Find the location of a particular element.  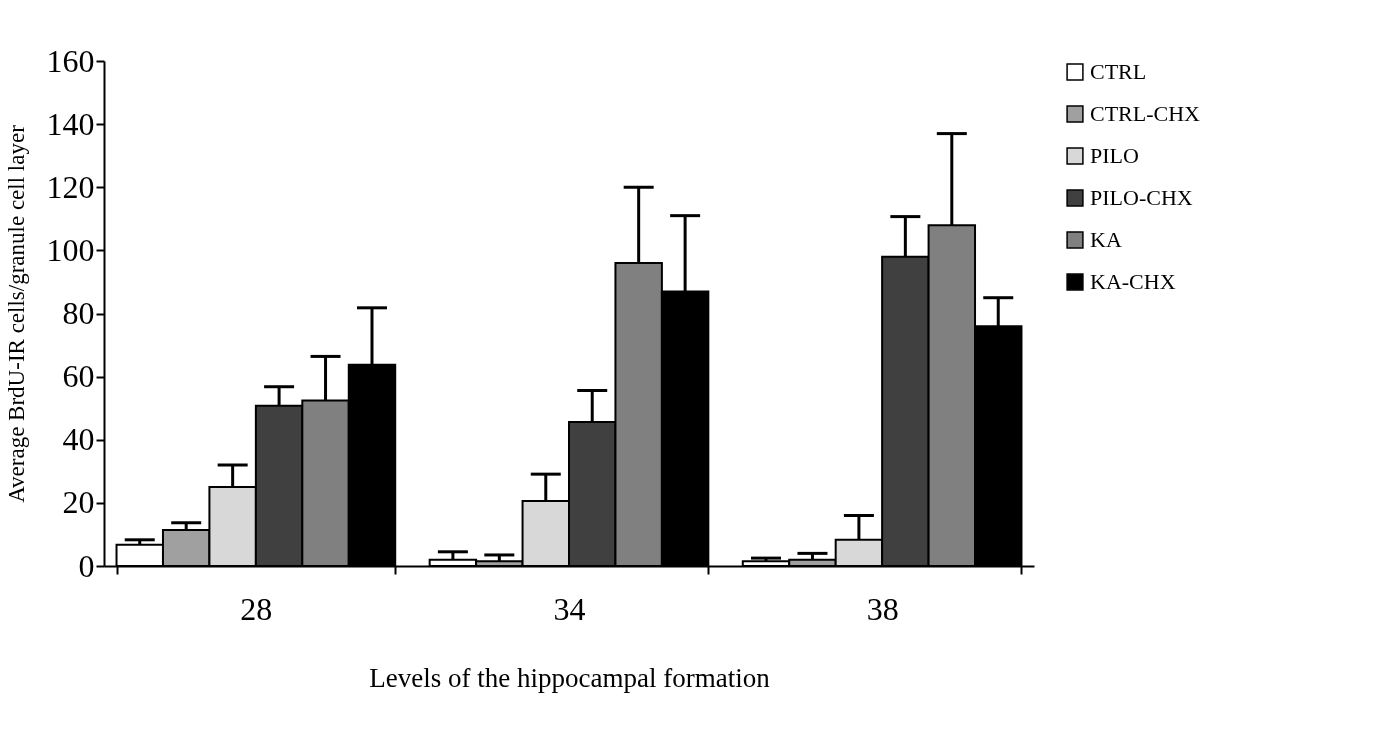

legend-label: KA is located at coordinates (1106, 239).